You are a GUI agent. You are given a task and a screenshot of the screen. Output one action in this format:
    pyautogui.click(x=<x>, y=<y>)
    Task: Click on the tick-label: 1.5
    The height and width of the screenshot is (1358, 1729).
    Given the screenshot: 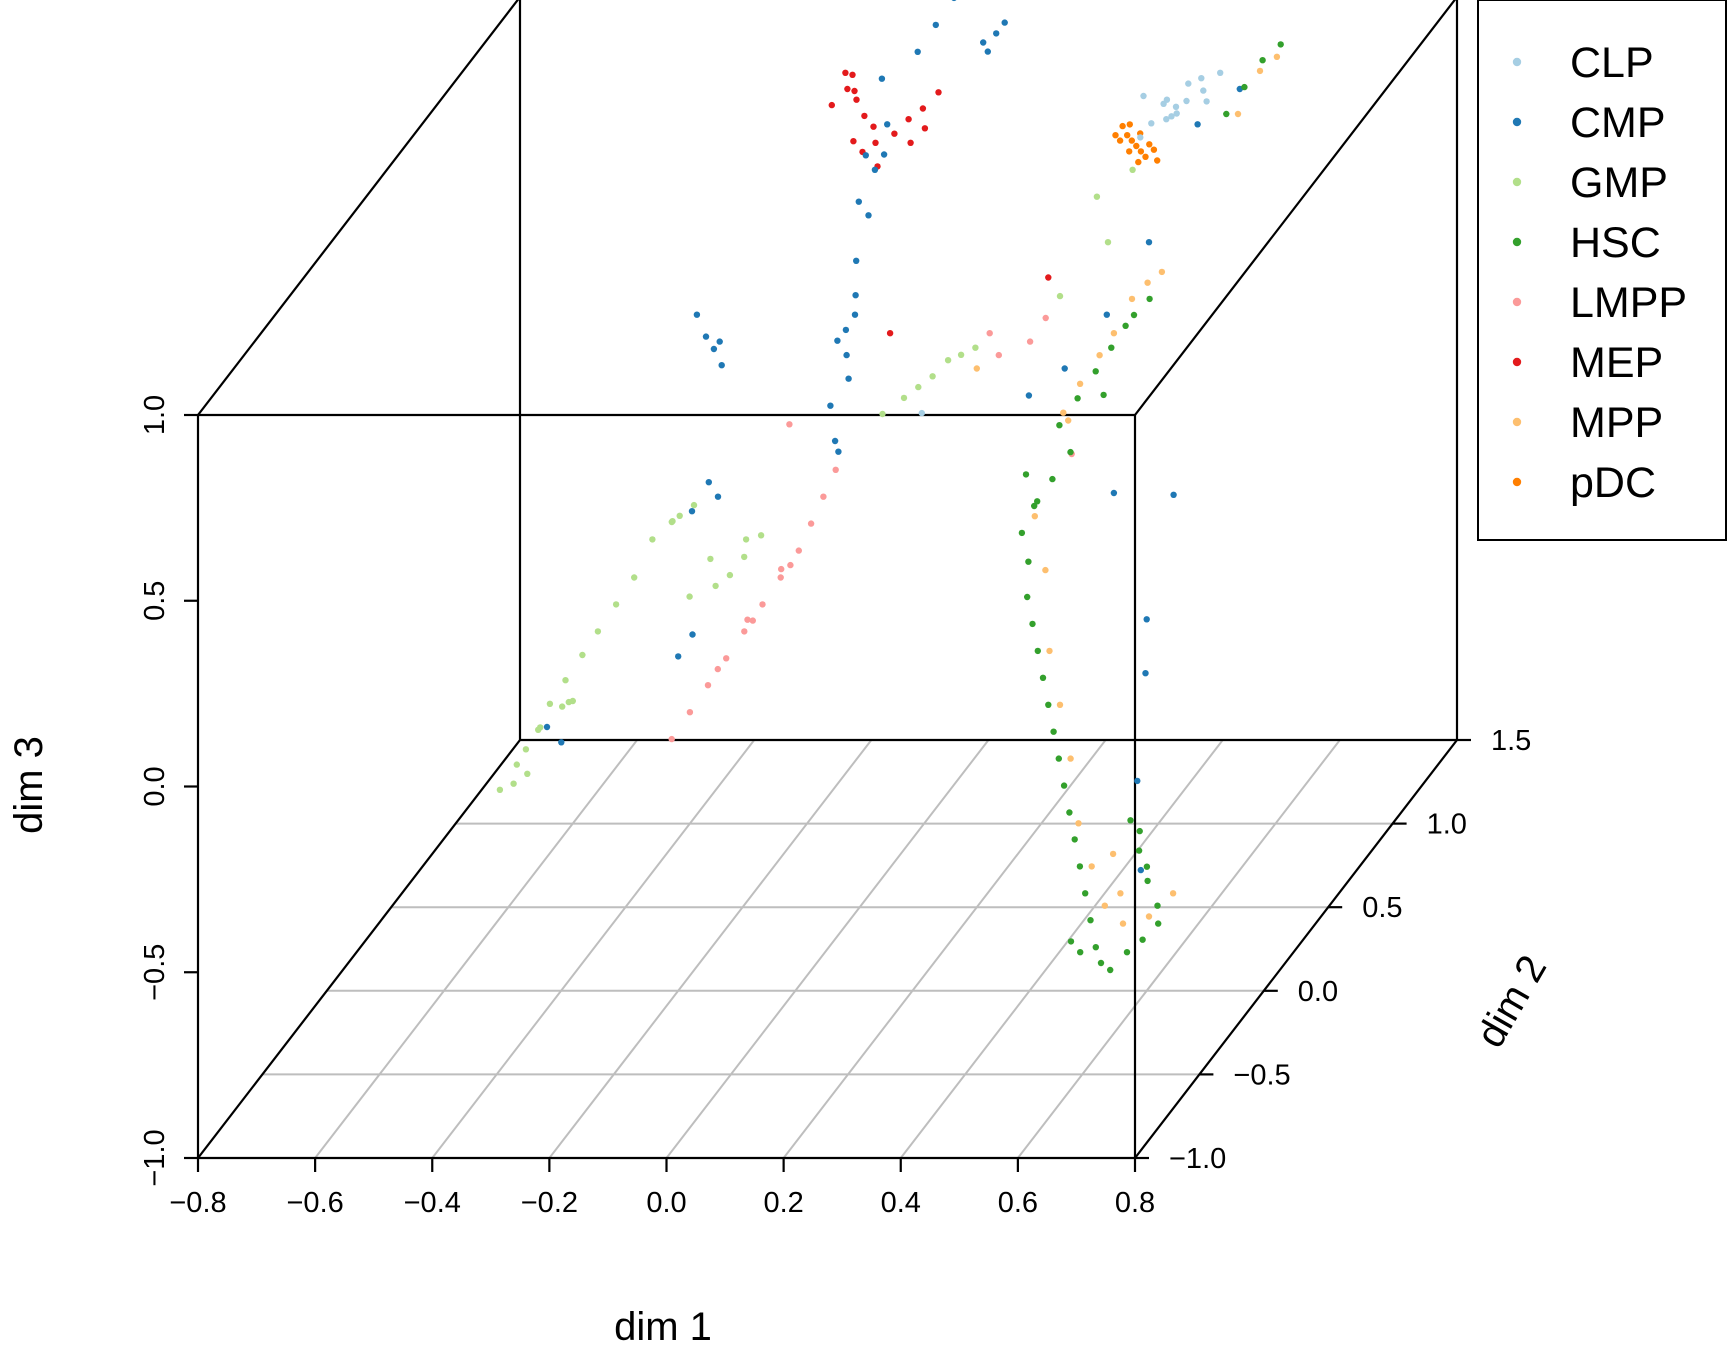 What is the action you would take?
    pyautogui.click(x=1511, y=741)
    